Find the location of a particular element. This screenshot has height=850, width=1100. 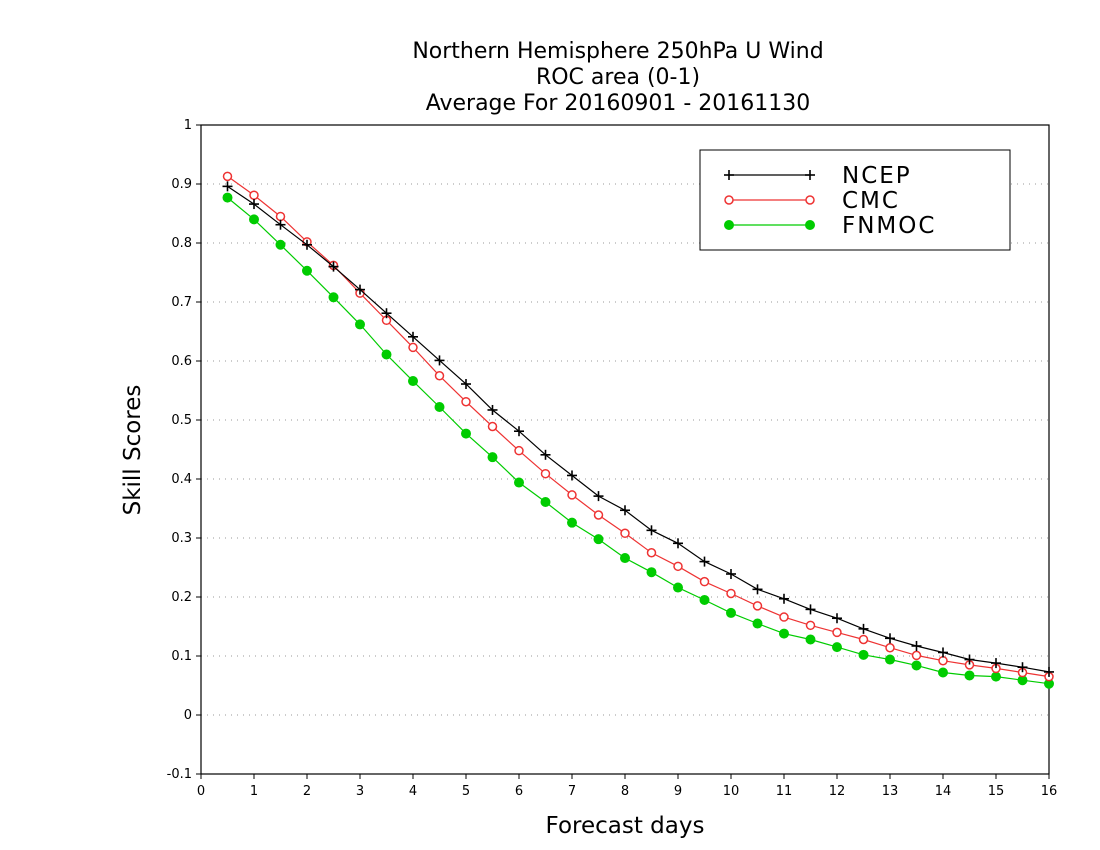

y-tick-label: 0.9 is located at coordinates (181, 184).